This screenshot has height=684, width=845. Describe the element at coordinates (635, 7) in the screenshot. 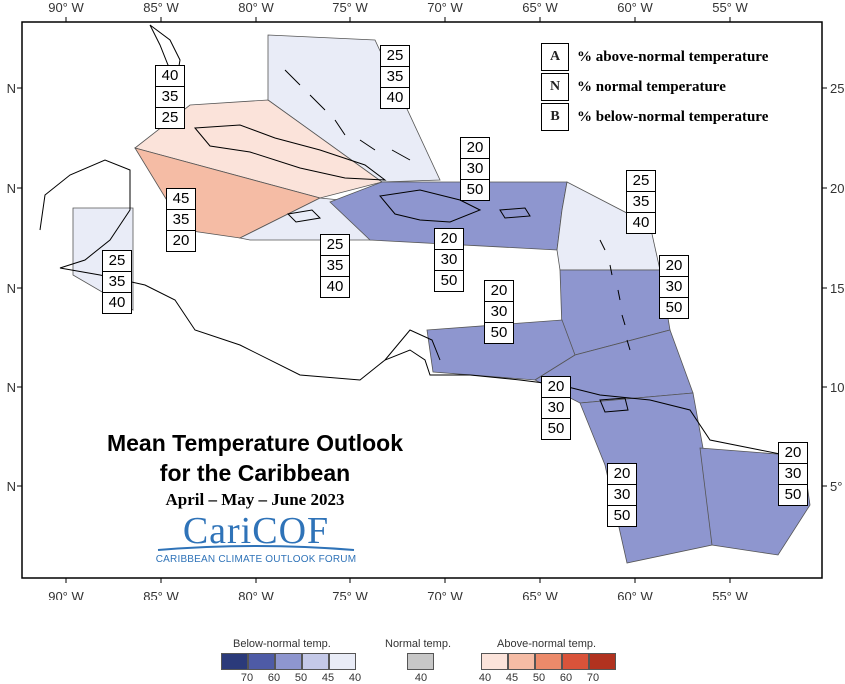

I see `lon-tick-label-top: 60° W` at that location.